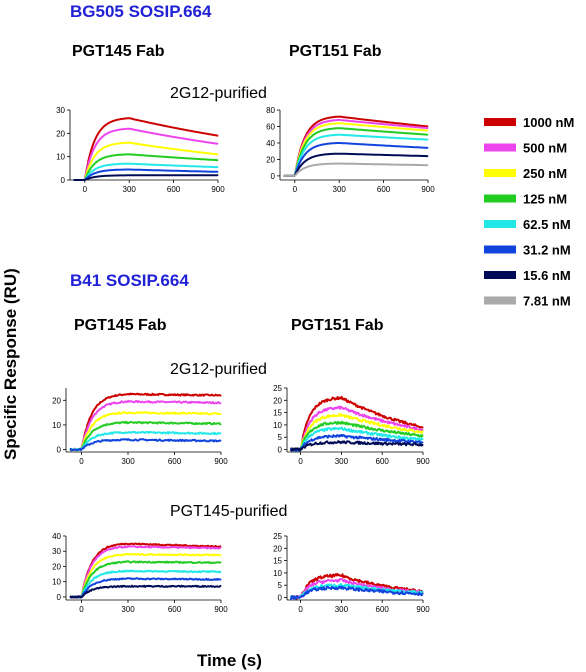 Image resolution: width=586 pixels, height=672 pixels. I want to click on legend-item: 500 nM, so click(525, 148).